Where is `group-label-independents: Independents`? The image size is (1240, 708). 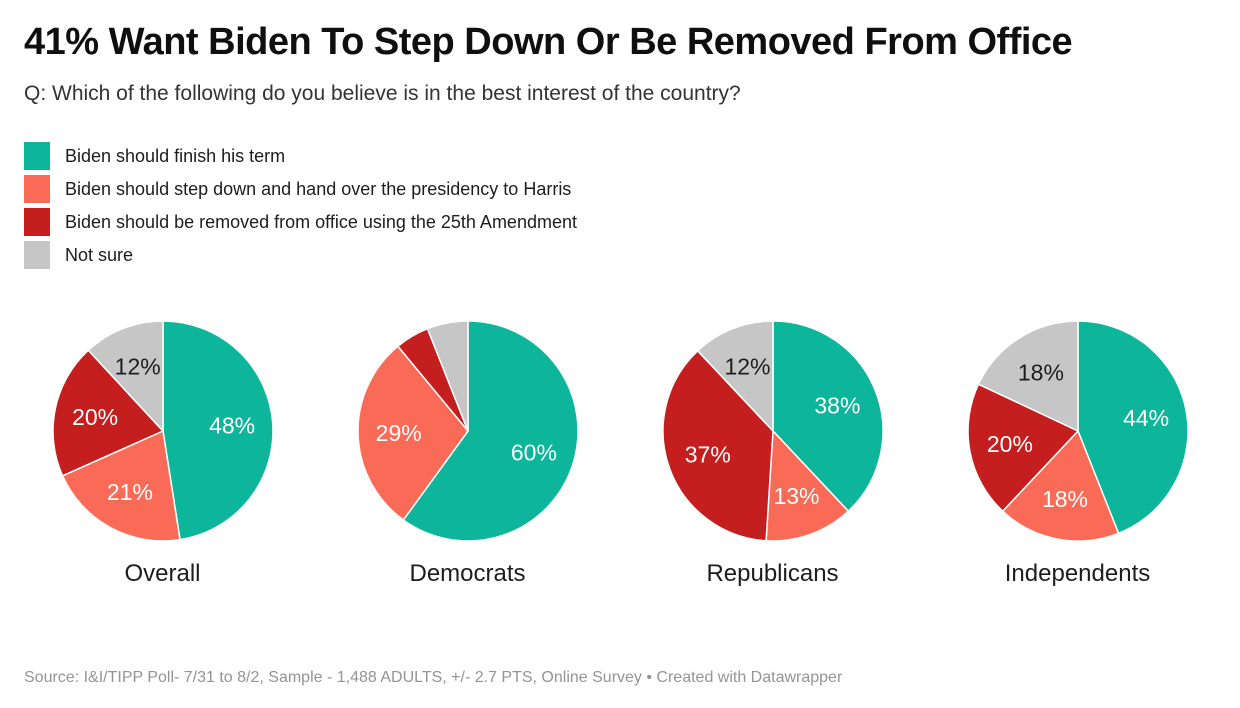
group-label-independents: Independents is located at coordinates (1077, 573).